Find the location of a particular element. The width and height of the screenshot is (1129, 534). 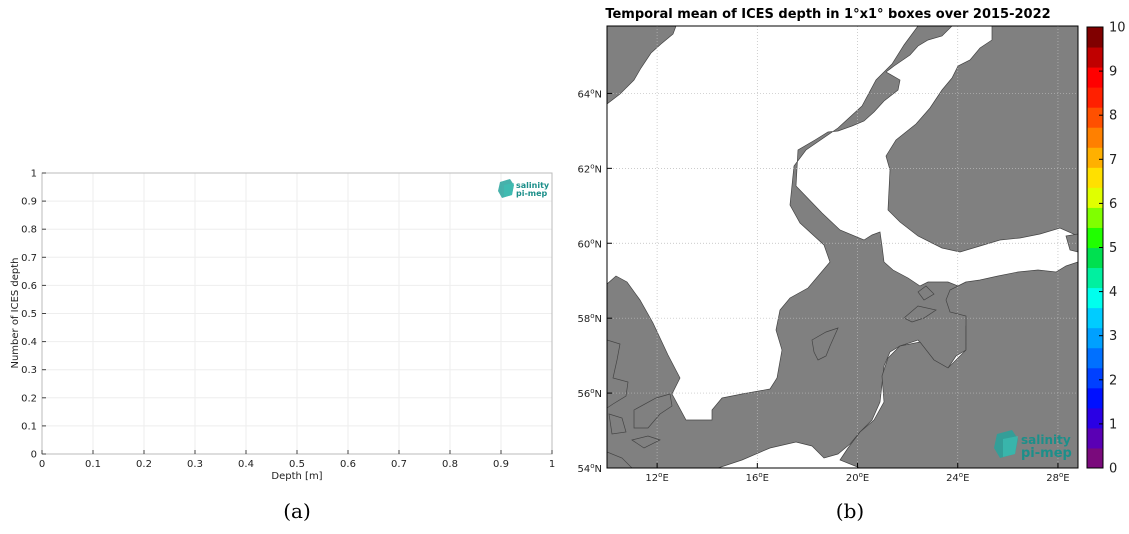

lat-tick-label: 60oN is located at coordinates (589, 243).